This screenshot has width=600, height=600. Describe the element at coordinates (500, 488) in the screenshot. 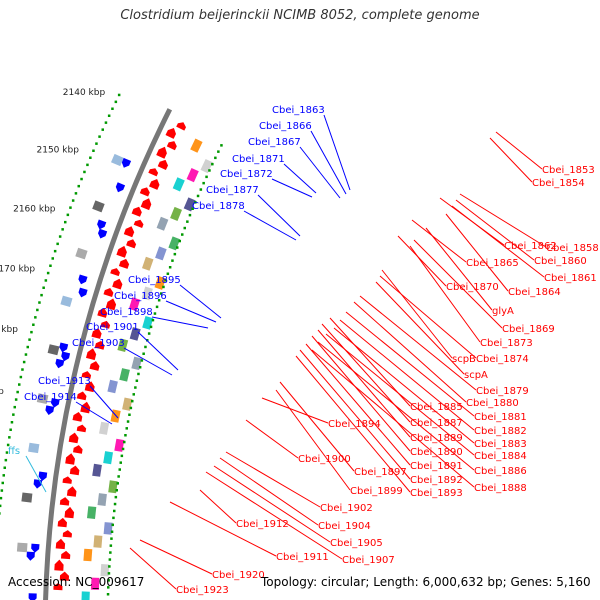

I see `gene-label: Cbei_1888` at that location.